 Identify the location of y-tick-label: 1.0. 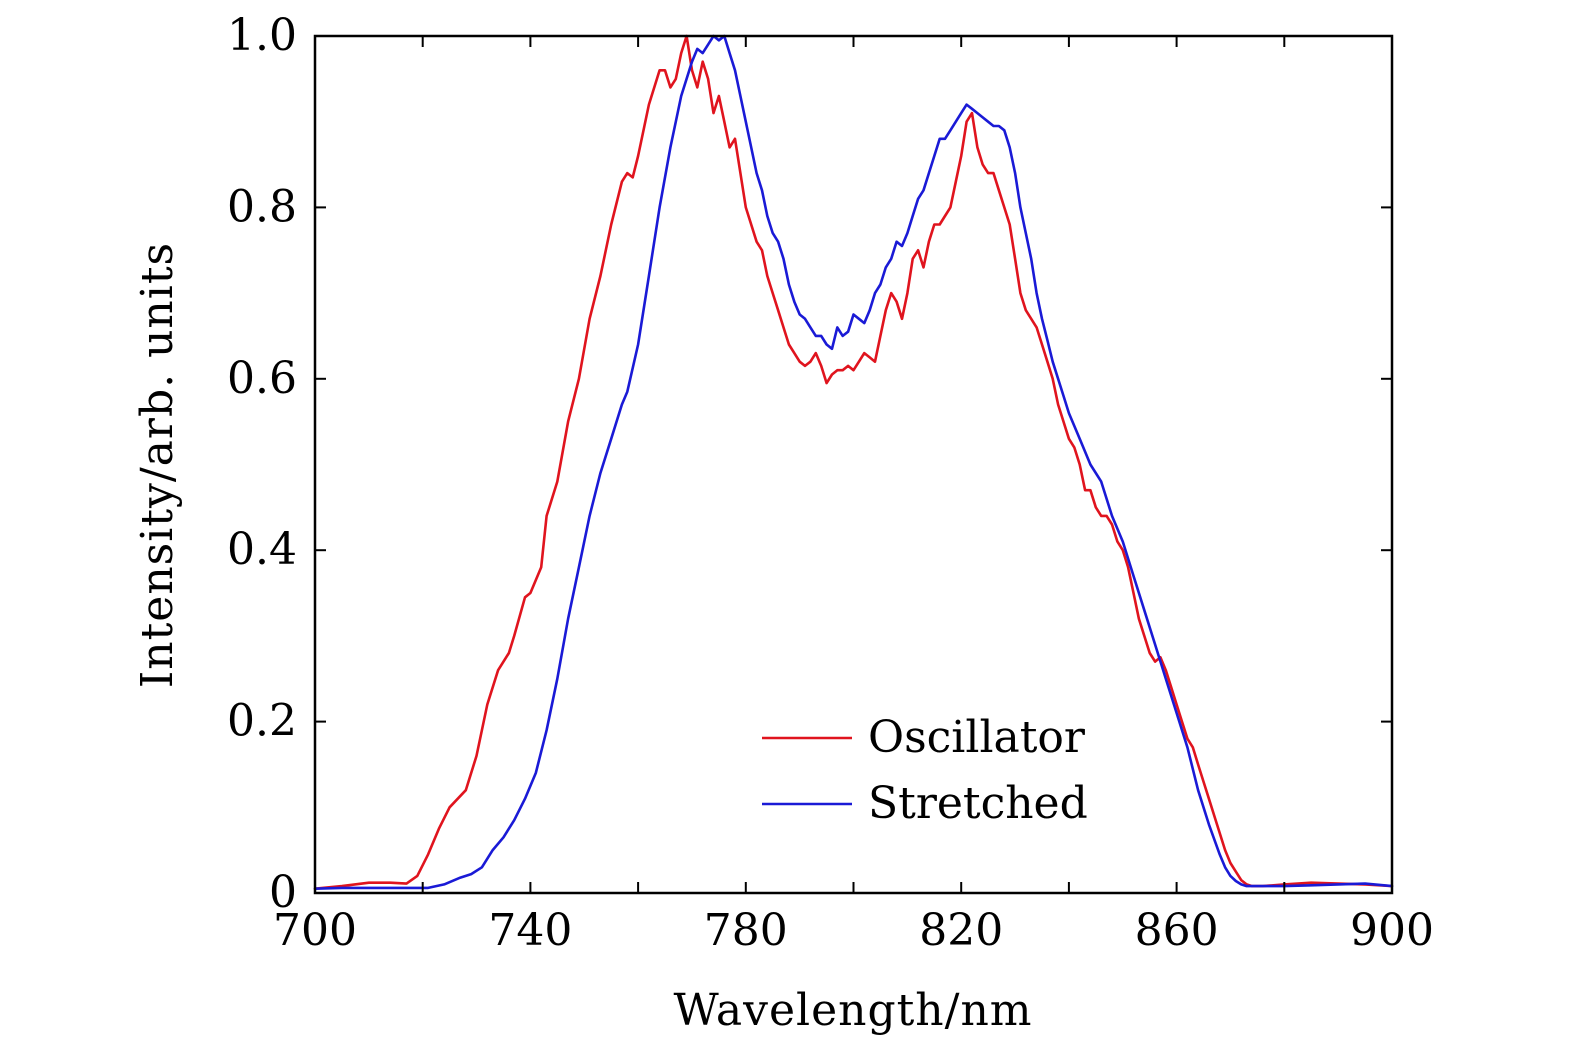
(262, 35).